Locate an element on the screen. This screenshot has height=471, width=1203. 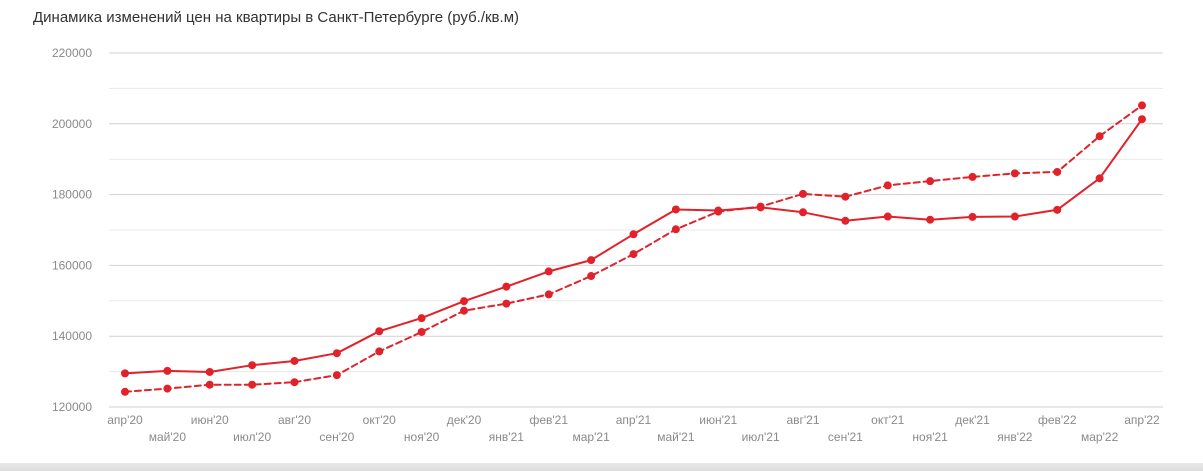
x-tick-label: фев'22 is located at coordinates (1057, 420).